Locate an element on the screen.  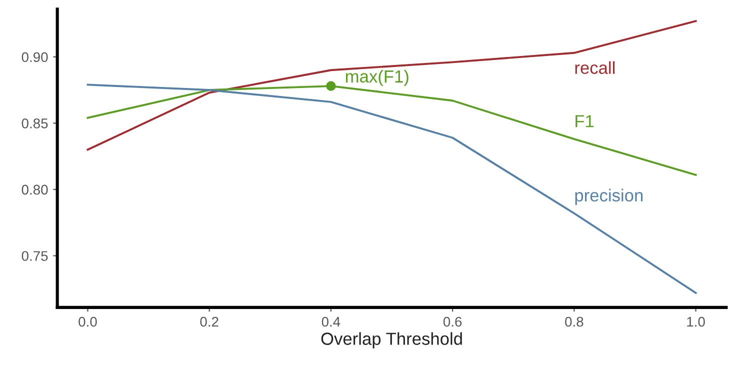
x-tick-label: 0.8 is located at coordinates (574, 321).